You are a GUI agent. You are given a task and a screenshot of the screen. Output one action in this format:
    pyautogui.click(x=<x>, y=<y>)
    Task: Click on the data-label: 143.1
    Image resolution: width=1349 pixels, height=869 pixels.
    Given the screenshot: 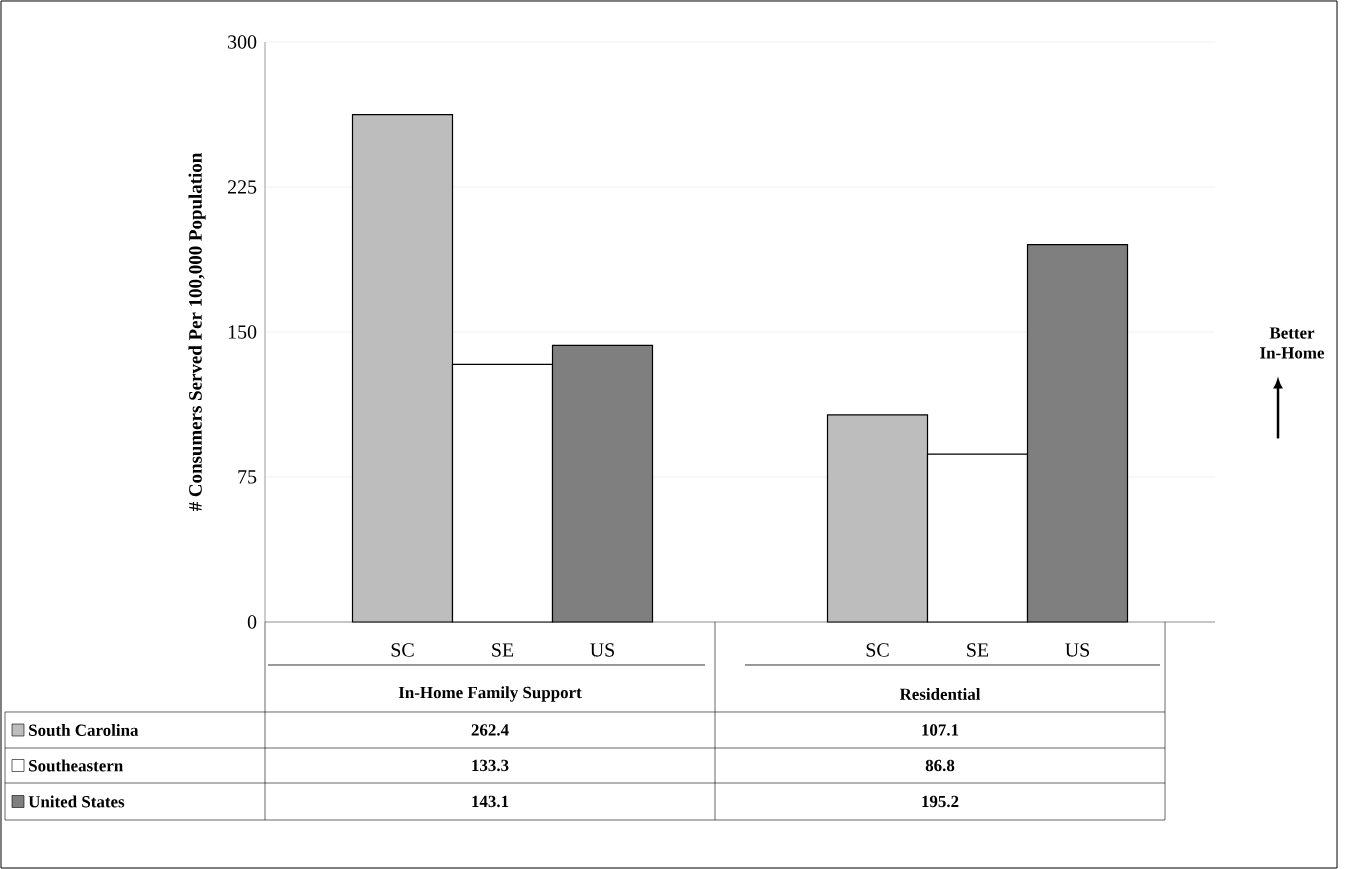 What is the action you would take?
    pyautogui.click(x=490, y=801)
    